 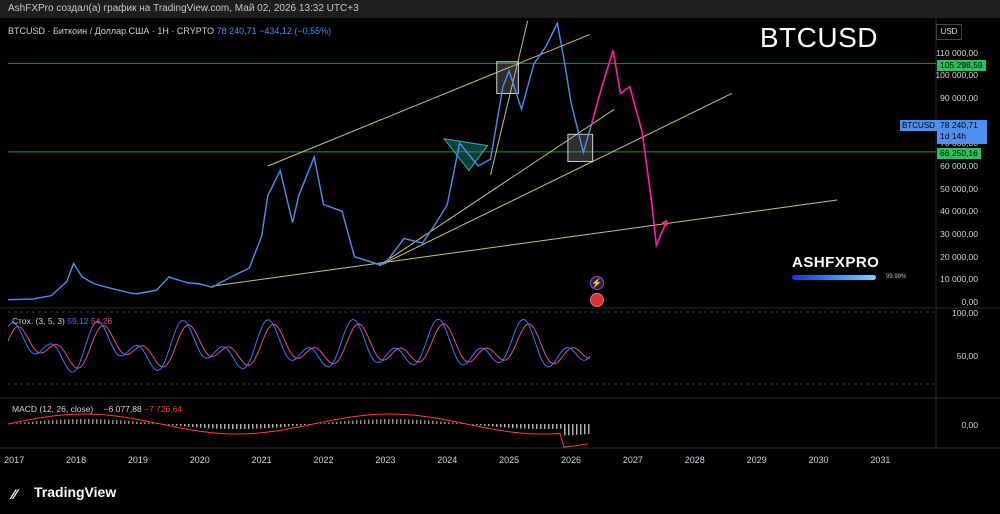 What do you see at coordinates (836, 262) in the screenshot?
I see `ashfxpro-watermark: ASHFXPRO` at bounding box center [836, 262].